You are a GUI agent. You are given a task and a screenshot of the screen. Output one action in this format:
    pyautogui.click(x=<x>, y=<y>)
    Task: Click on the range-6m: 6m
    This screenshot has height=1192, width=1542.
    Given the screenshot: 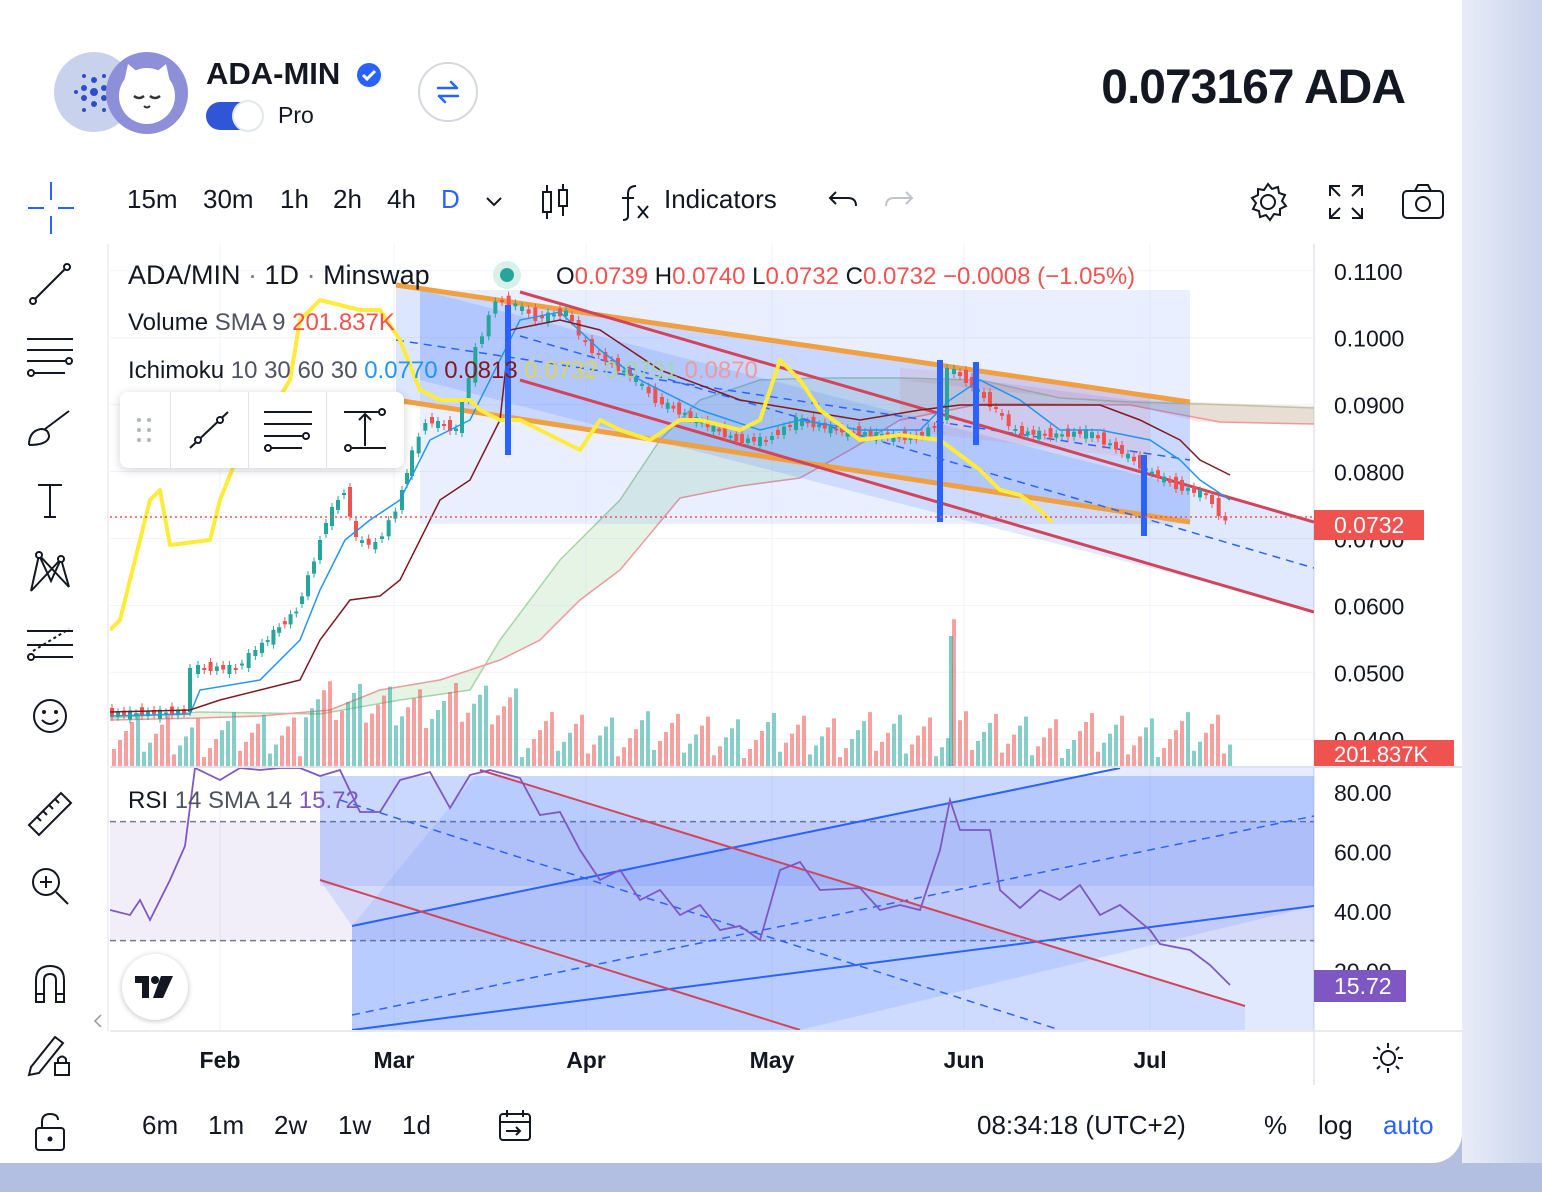 What is the action you would take?
    pyautogui.click(x=160, y=1125)
    